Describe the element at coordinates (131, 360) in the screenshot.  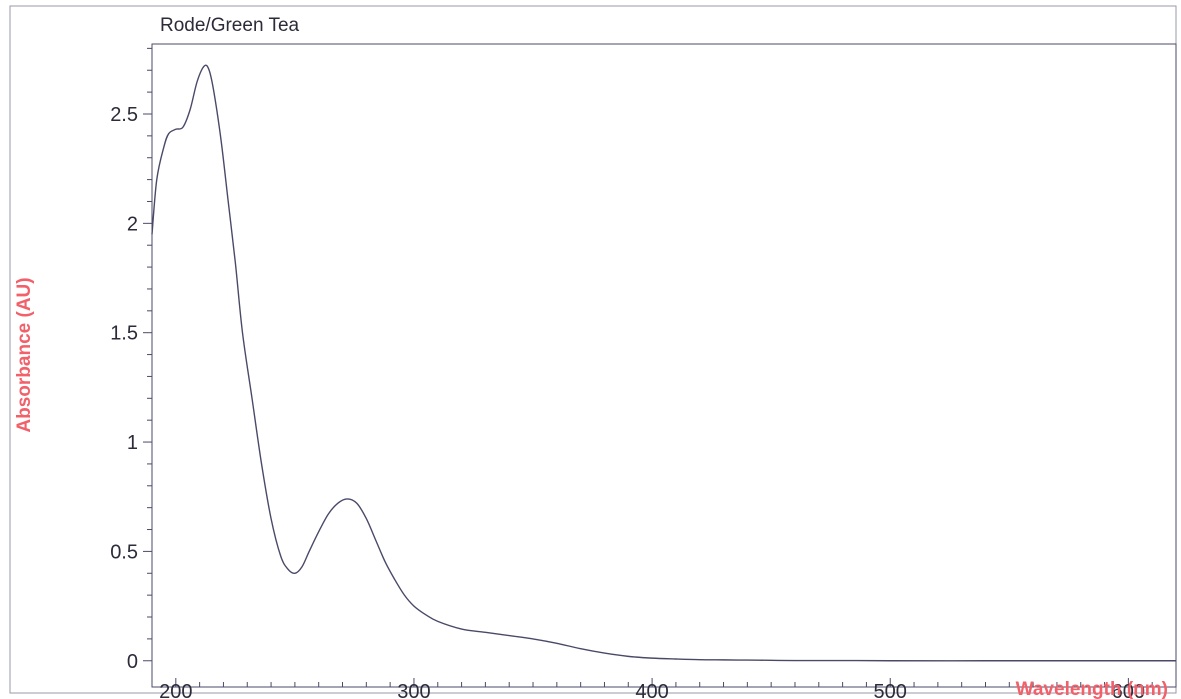
I see `y-axis-ticks: 0 0.5 1 1.5 2 2.5` at that location.